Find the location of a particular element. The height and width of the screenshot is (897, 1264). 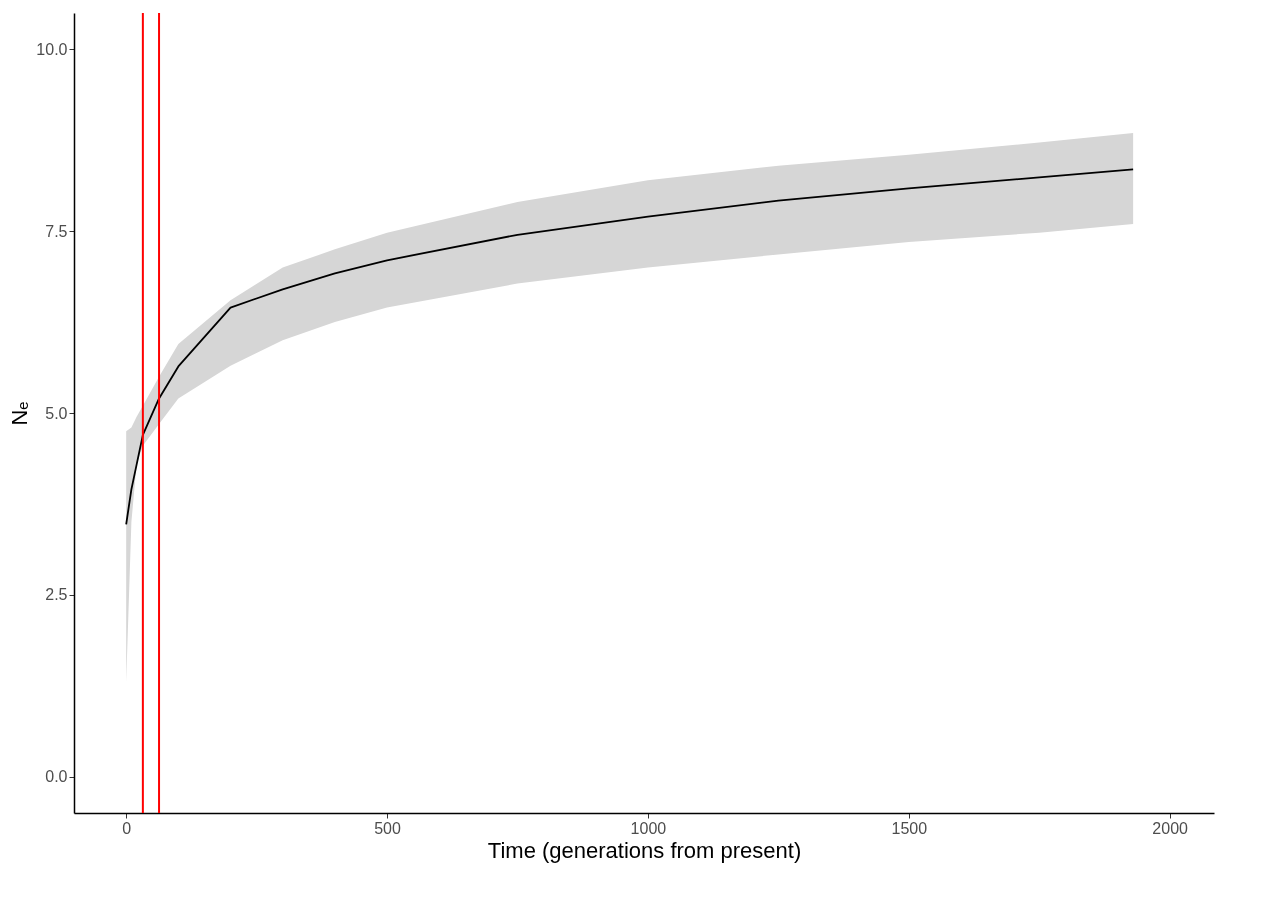

x-tick-label: 0 is located at coordinates (127, 828).